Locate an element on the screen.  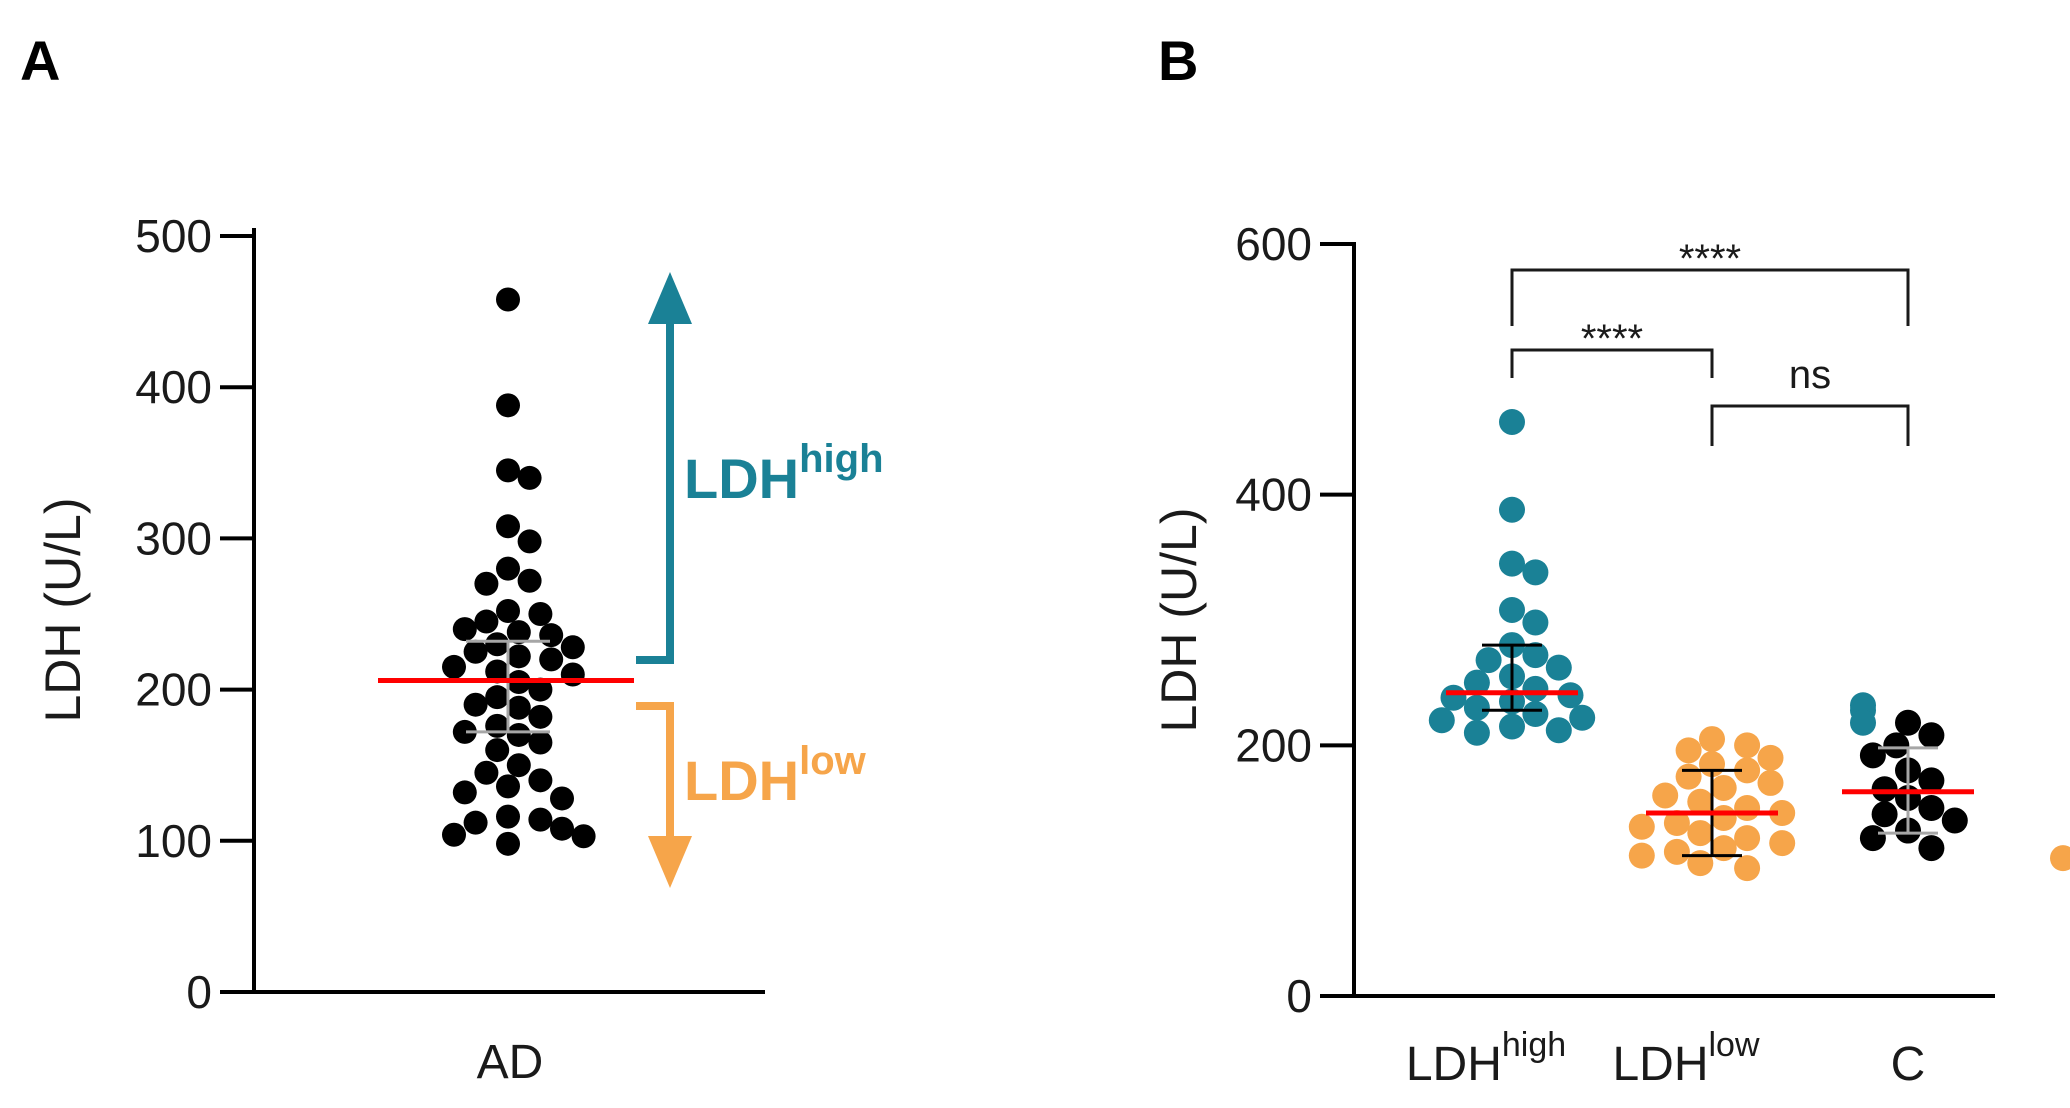
ldh-low-band: LDHlow is located at coordinates (751, 795).